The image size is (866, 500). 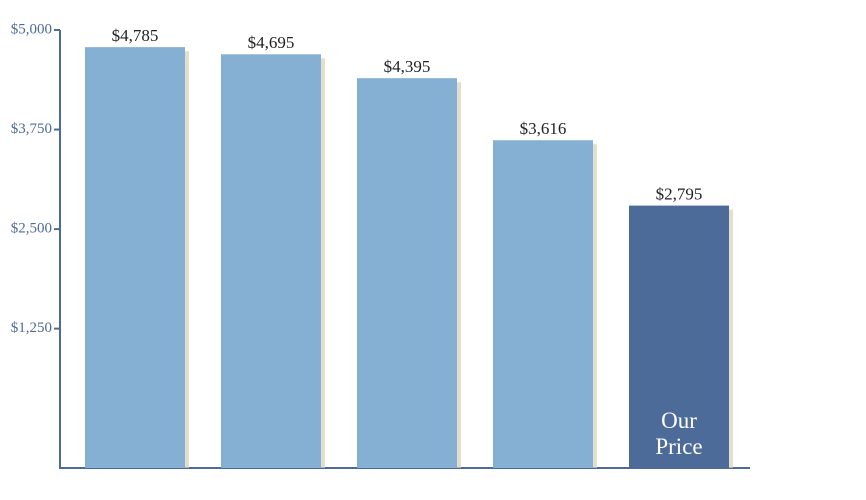 I want to click on category-label: Our Price, so click(x=679, y=433).